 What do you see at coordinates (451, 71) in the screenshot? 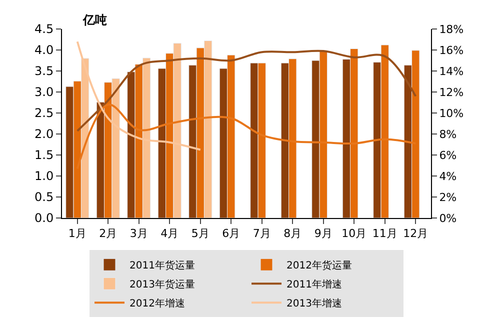
I see `y2-tick-label: 14%` at bounding box center [451, 71].